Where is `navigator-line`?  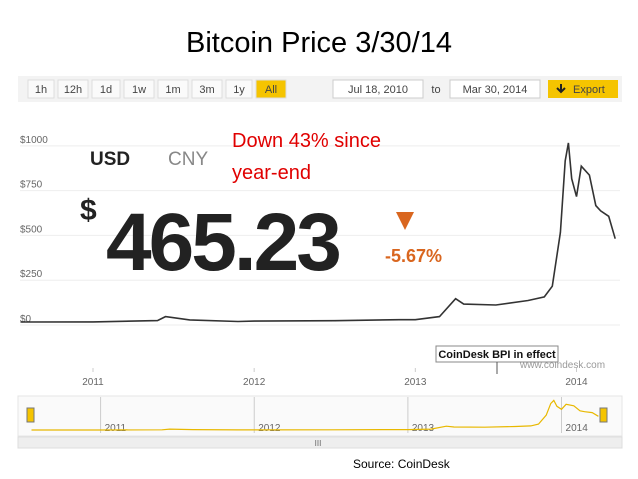
navigator-line is located at coordinates (315, 415).